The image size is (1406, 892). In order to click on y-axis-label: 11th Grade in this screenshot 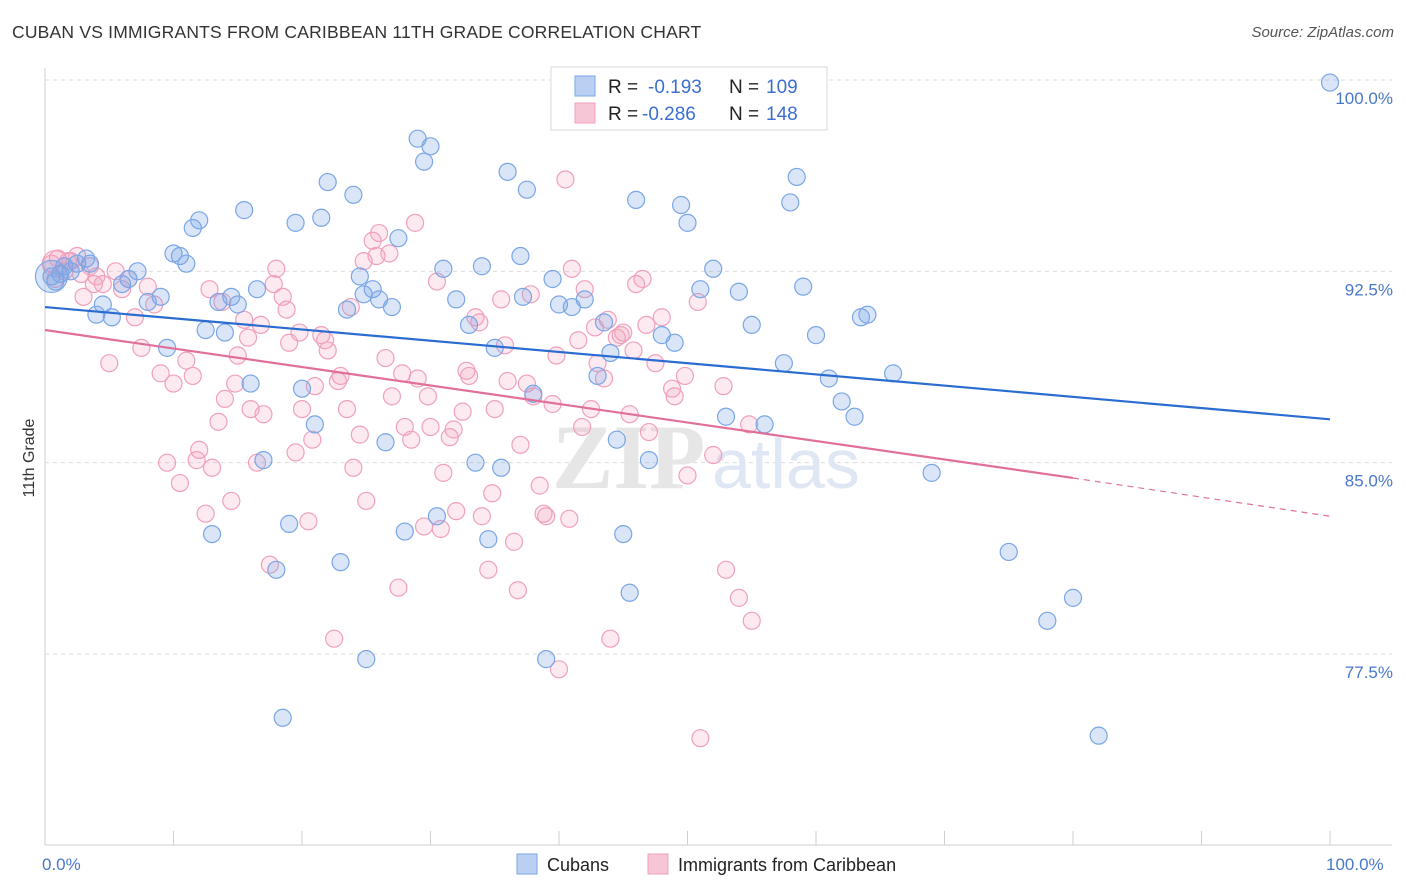, I will do `click(29, 457)`.